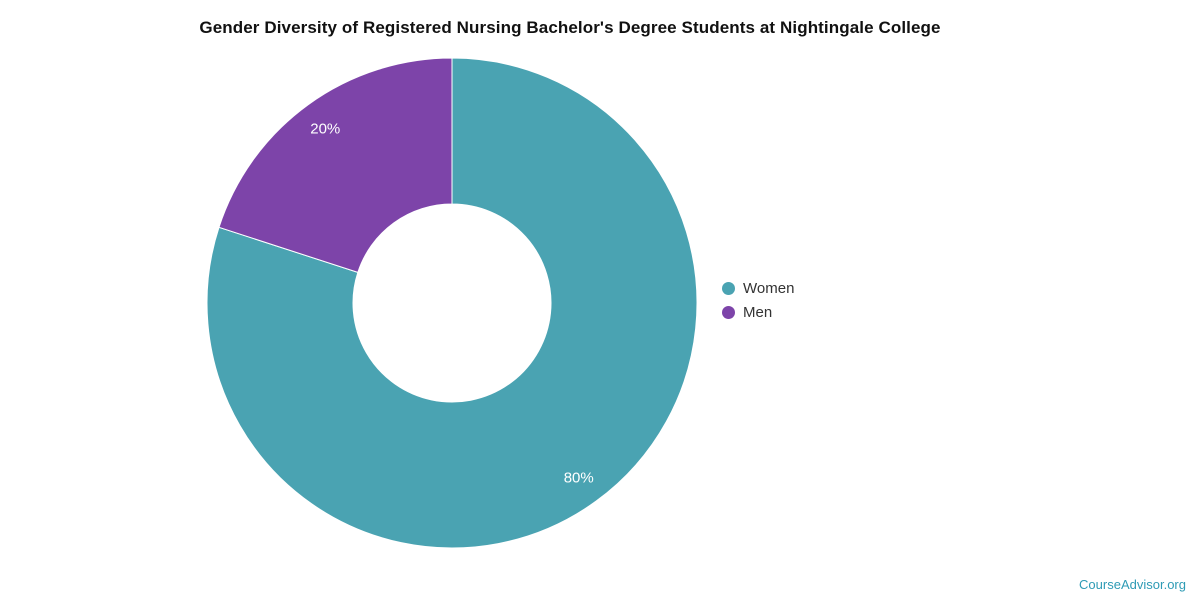  Describe the element at coordinates (579, 477) in the screenshot. I see `slice-label-women: 80%` at that location.